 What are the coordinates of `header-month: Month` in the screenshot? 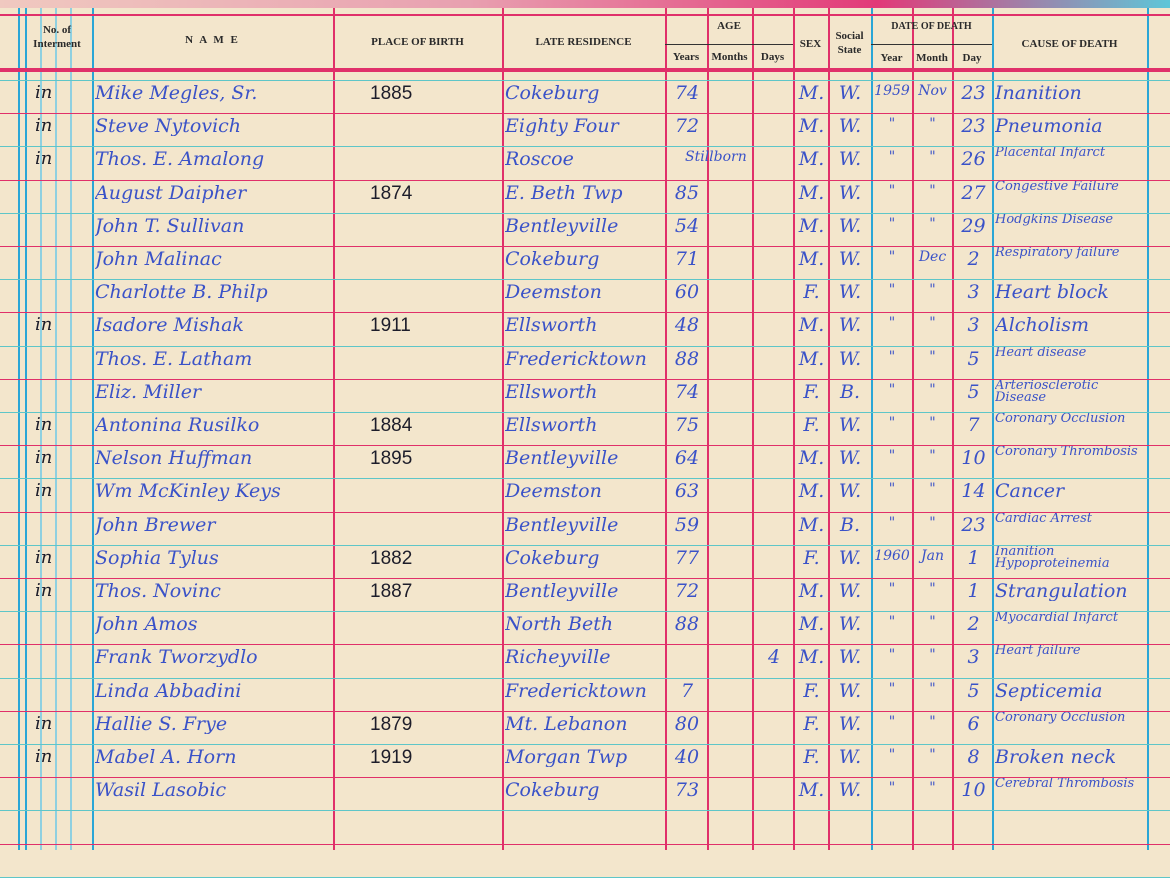 It's located at (932, 58).